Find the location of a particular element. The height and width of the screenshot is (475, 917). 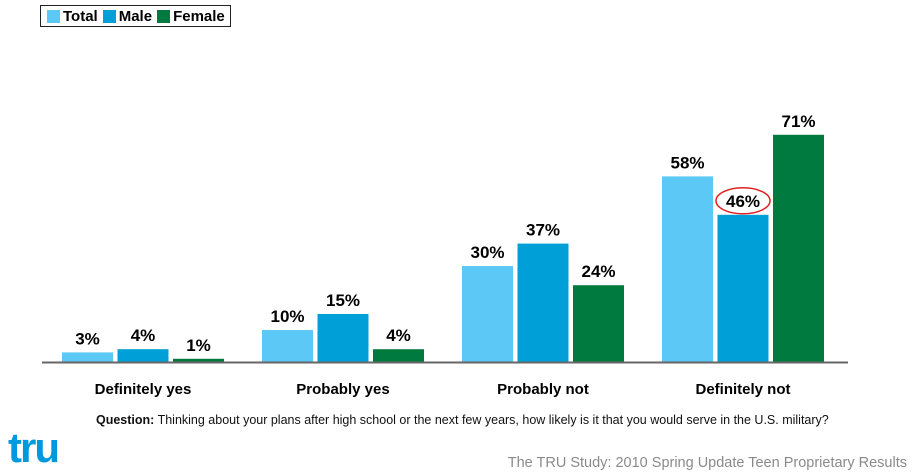

tru-logo: tru is located at coordinates (34, 447).